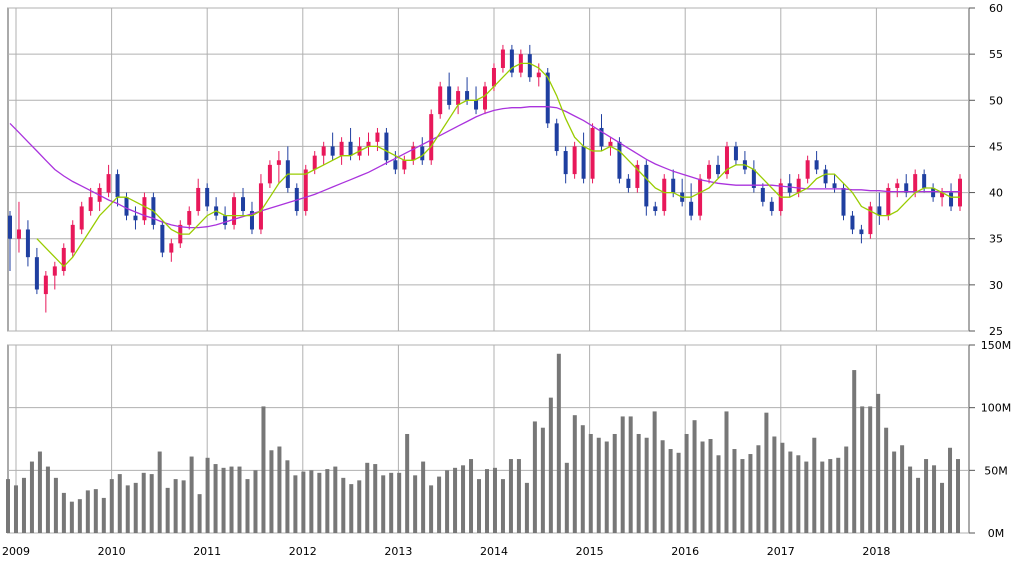 The width and height of the screenshot is (1024, 561). What do you see at coordinates (996, 331) in the screenshot?
I see `price-tick-label: 25` at bounding box center [996, 331].